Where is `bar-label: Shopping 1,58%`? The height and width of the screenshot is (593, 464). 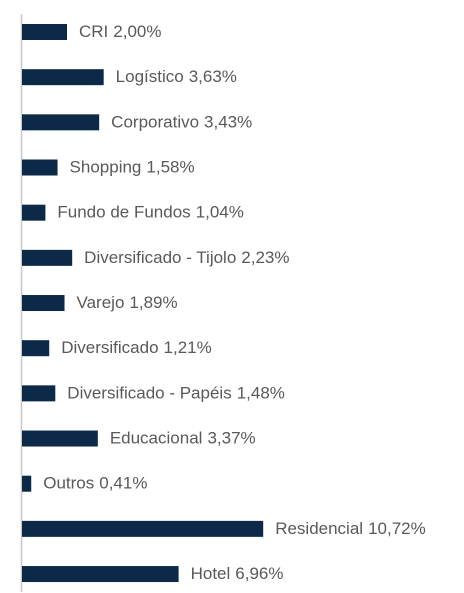
bar-label: Shopping 1,58% is located at coordinates (132, 167).